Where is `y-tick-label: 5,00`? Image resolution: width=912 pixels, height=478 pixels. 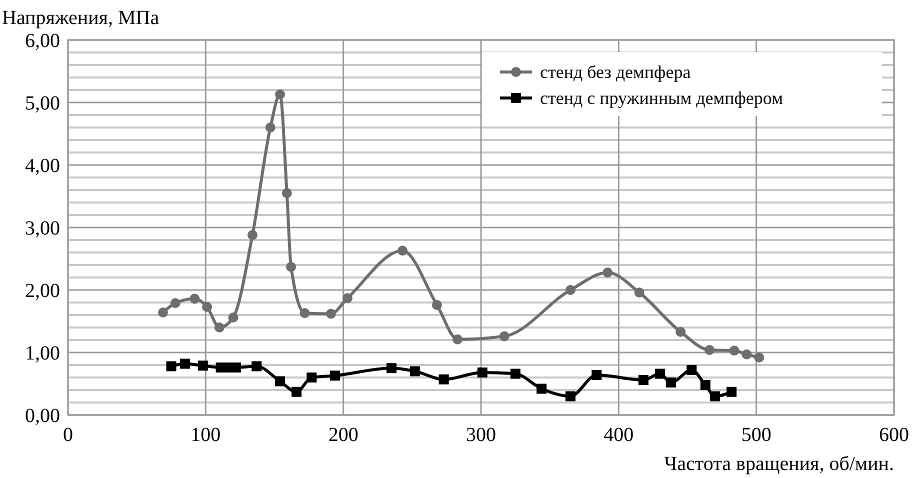 y-tick-label: 5,00 is located at coordinates (42, 103).